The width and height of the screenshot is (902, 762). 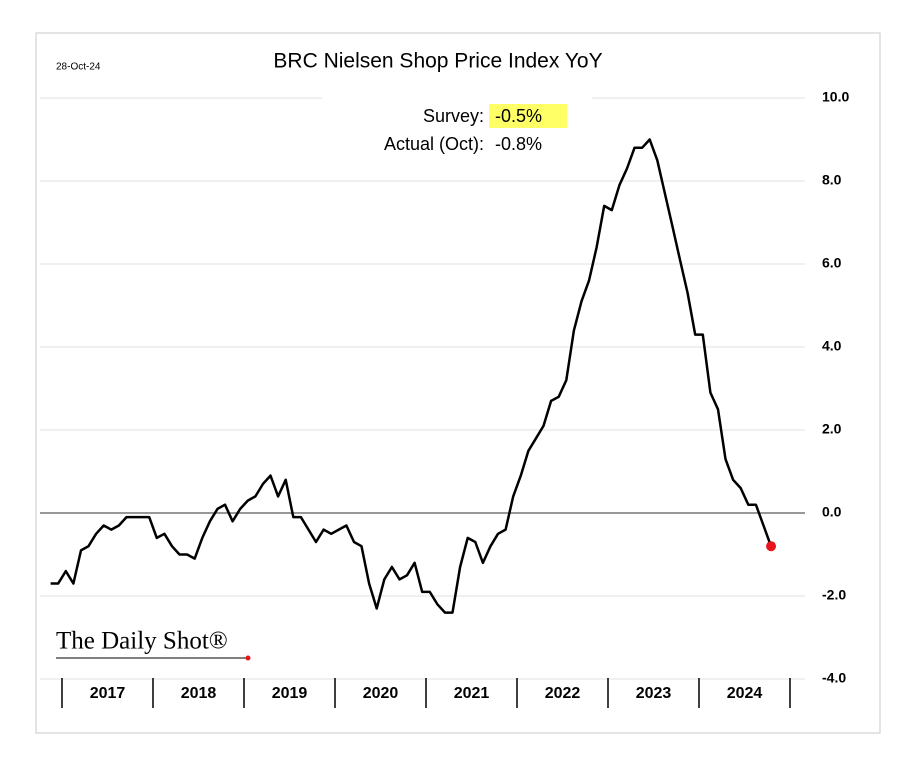 I want to click on y-tick-label: -2.0, so click(x=834, y=595).